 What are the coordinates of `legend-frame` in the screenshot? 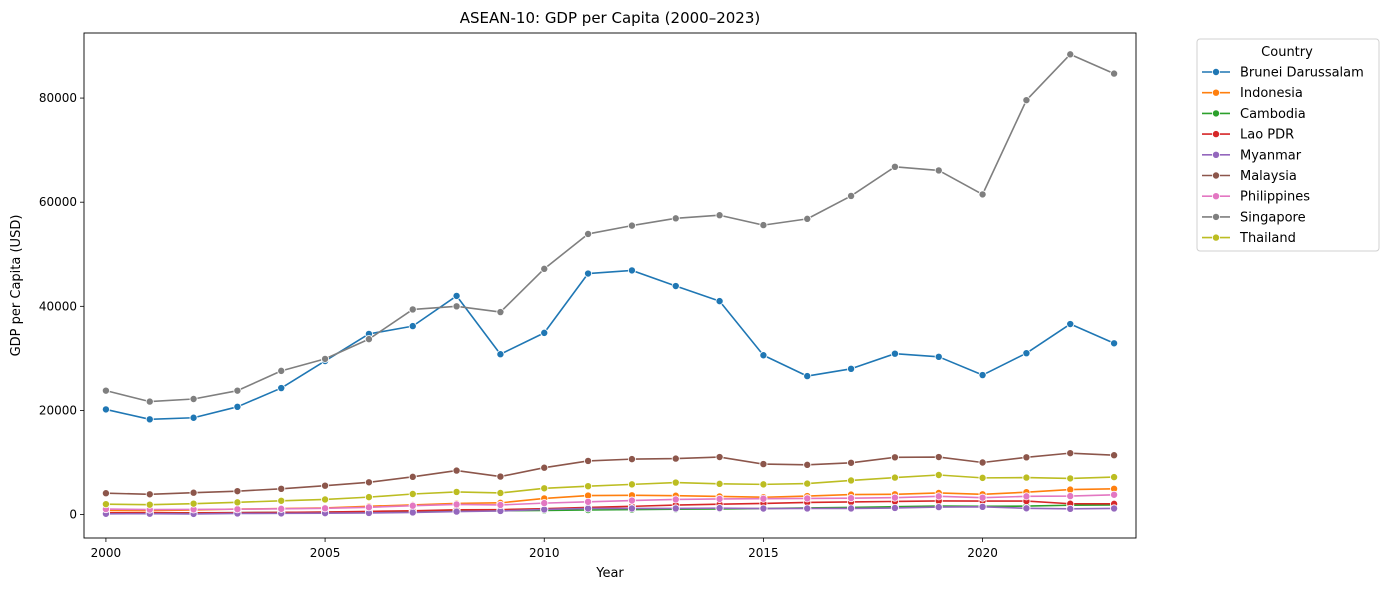 It's located at (1288, 145).